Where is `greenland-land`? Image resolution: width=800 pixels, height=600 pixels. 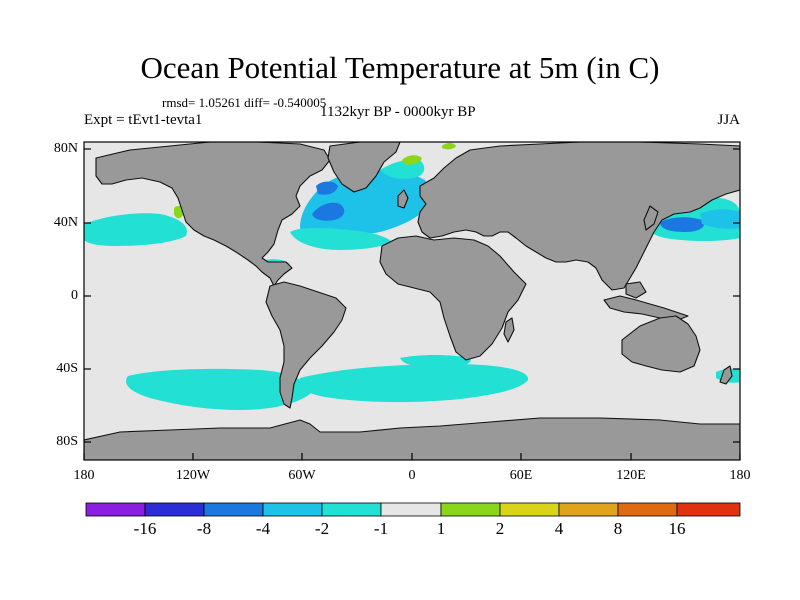
greenland-land is located at coordinates (364, 167).